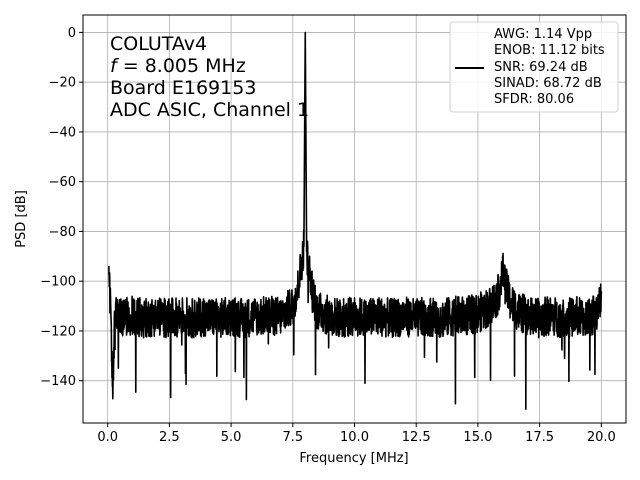  I want to click on y-tick-label: 0, so click(72, 33).